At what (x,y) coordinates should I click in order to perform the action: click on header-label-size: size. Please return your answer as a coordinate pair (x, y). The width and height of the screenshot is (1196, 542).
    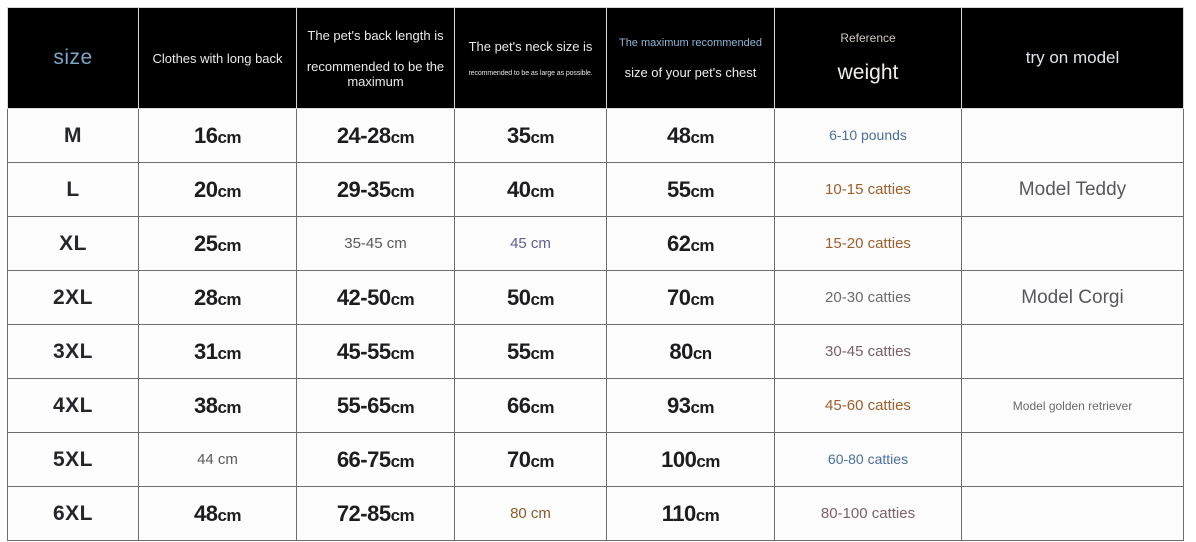
    Looking at the image, I should click on (73, 57).